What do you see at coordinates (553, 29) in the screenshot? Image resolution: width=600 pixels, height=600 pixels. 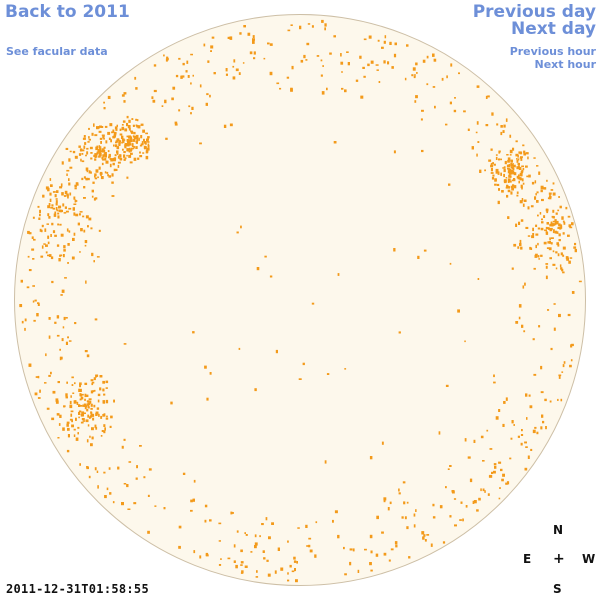 I see `next-day-link: Next day` at bounding box center [553, 29].